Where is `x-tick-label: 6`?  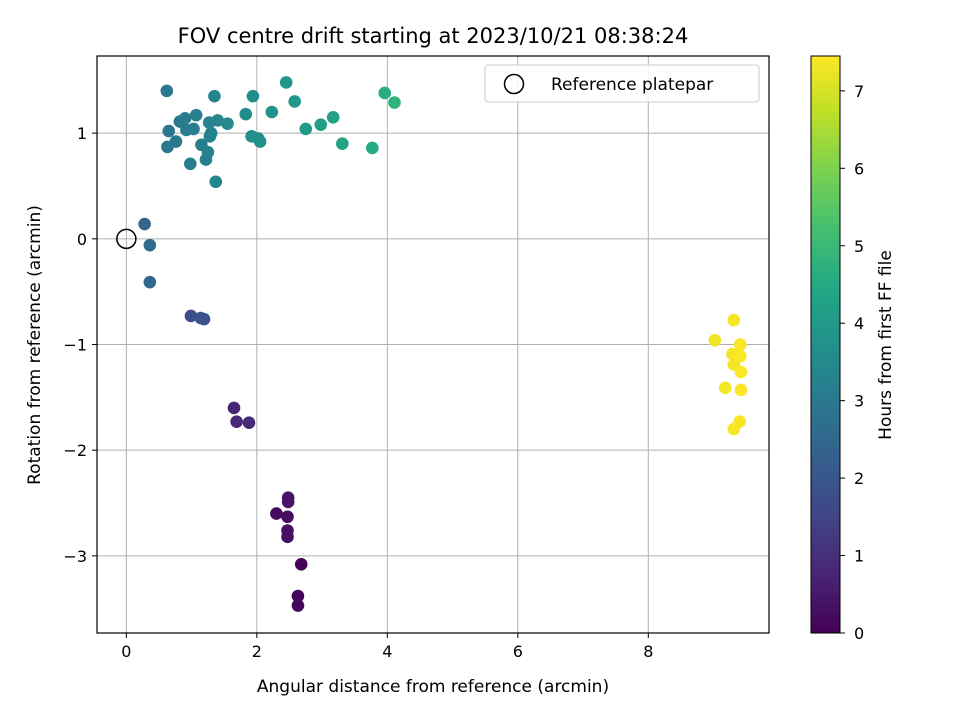
x-tick-label: 6 is located at coordinates (518, 651).